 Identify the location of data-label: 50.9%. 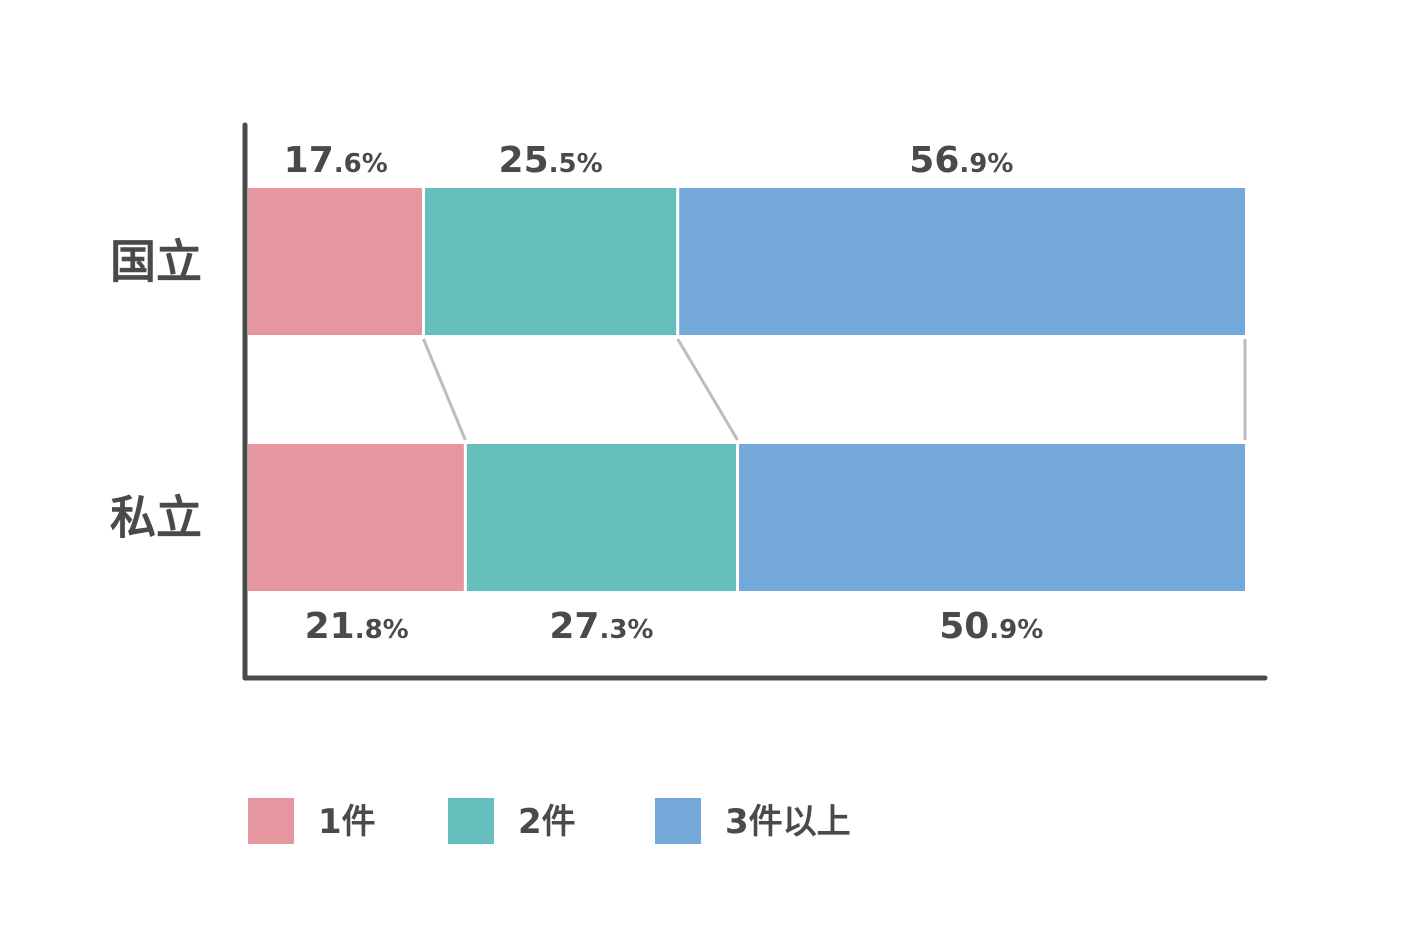
(991, 626).